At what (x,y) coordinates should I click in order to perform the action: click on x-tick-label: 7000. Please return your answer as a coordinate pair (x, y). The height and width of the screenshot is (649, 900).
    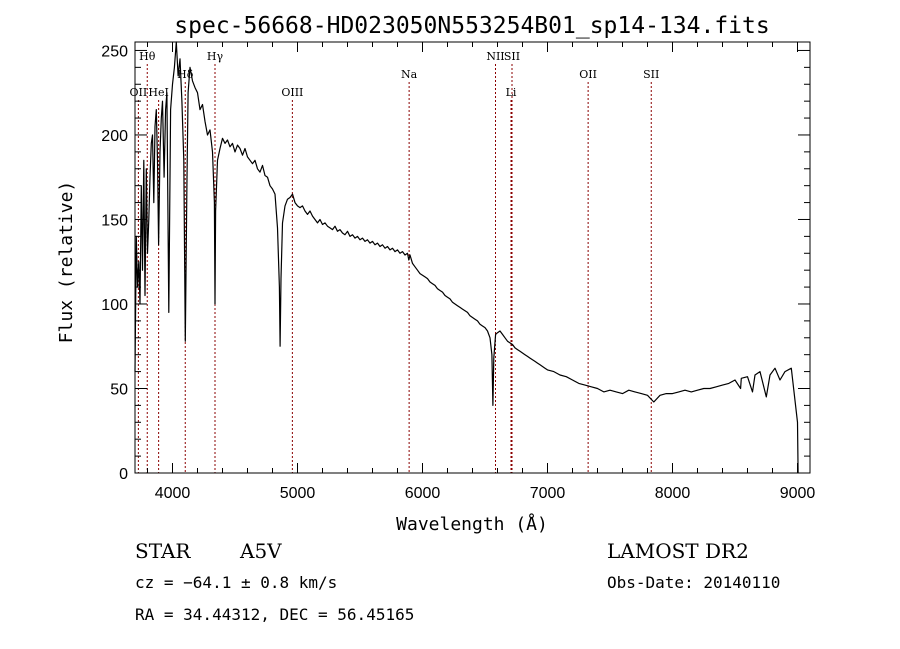
    Looking at the image, I should click on (548, 493).